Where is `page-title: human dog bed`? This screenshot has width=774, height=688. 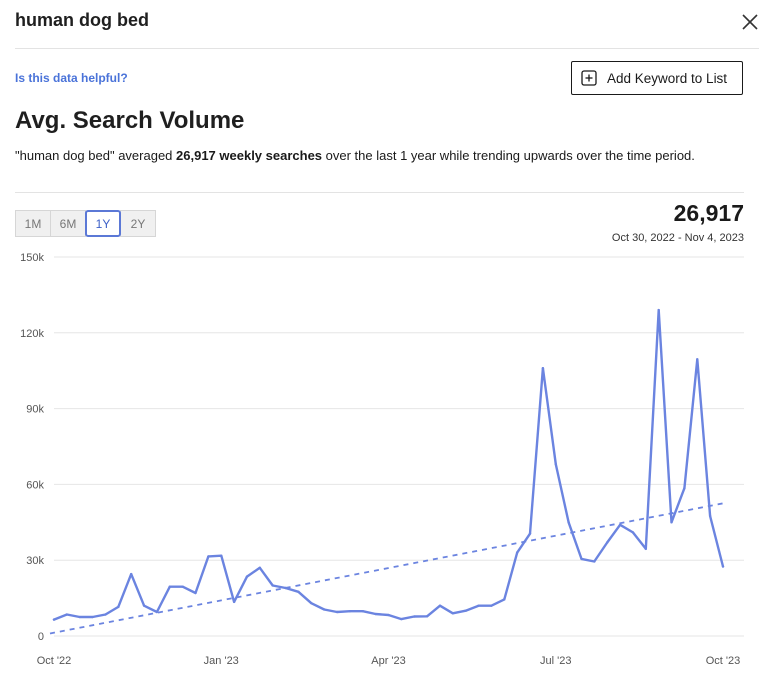 page-title: human dog bed is located at coordinates (82, 20).